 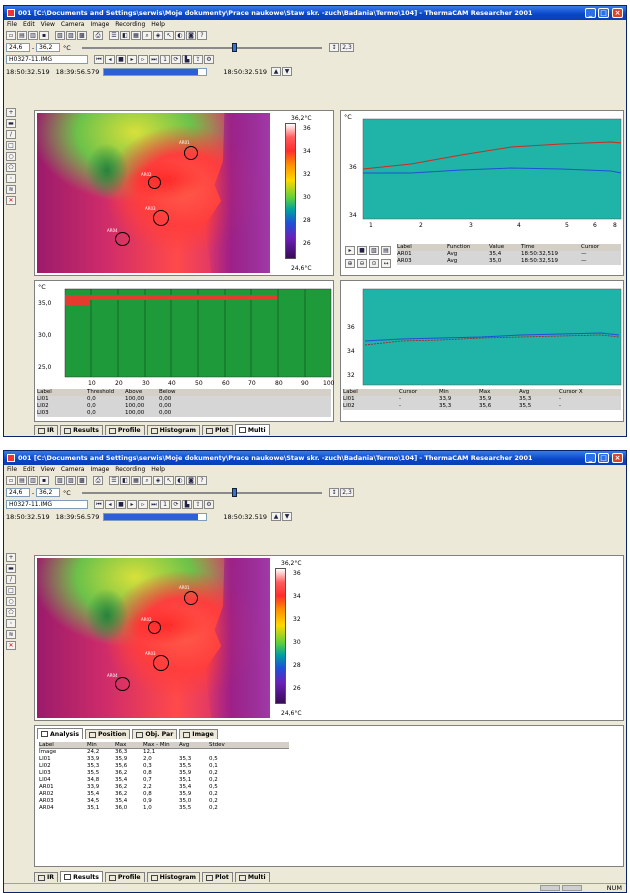 What do you see at coordinates (11, 189) in the screenshot?
I see `iso-tool-icon: ≋` at bounding box center [11, 189].